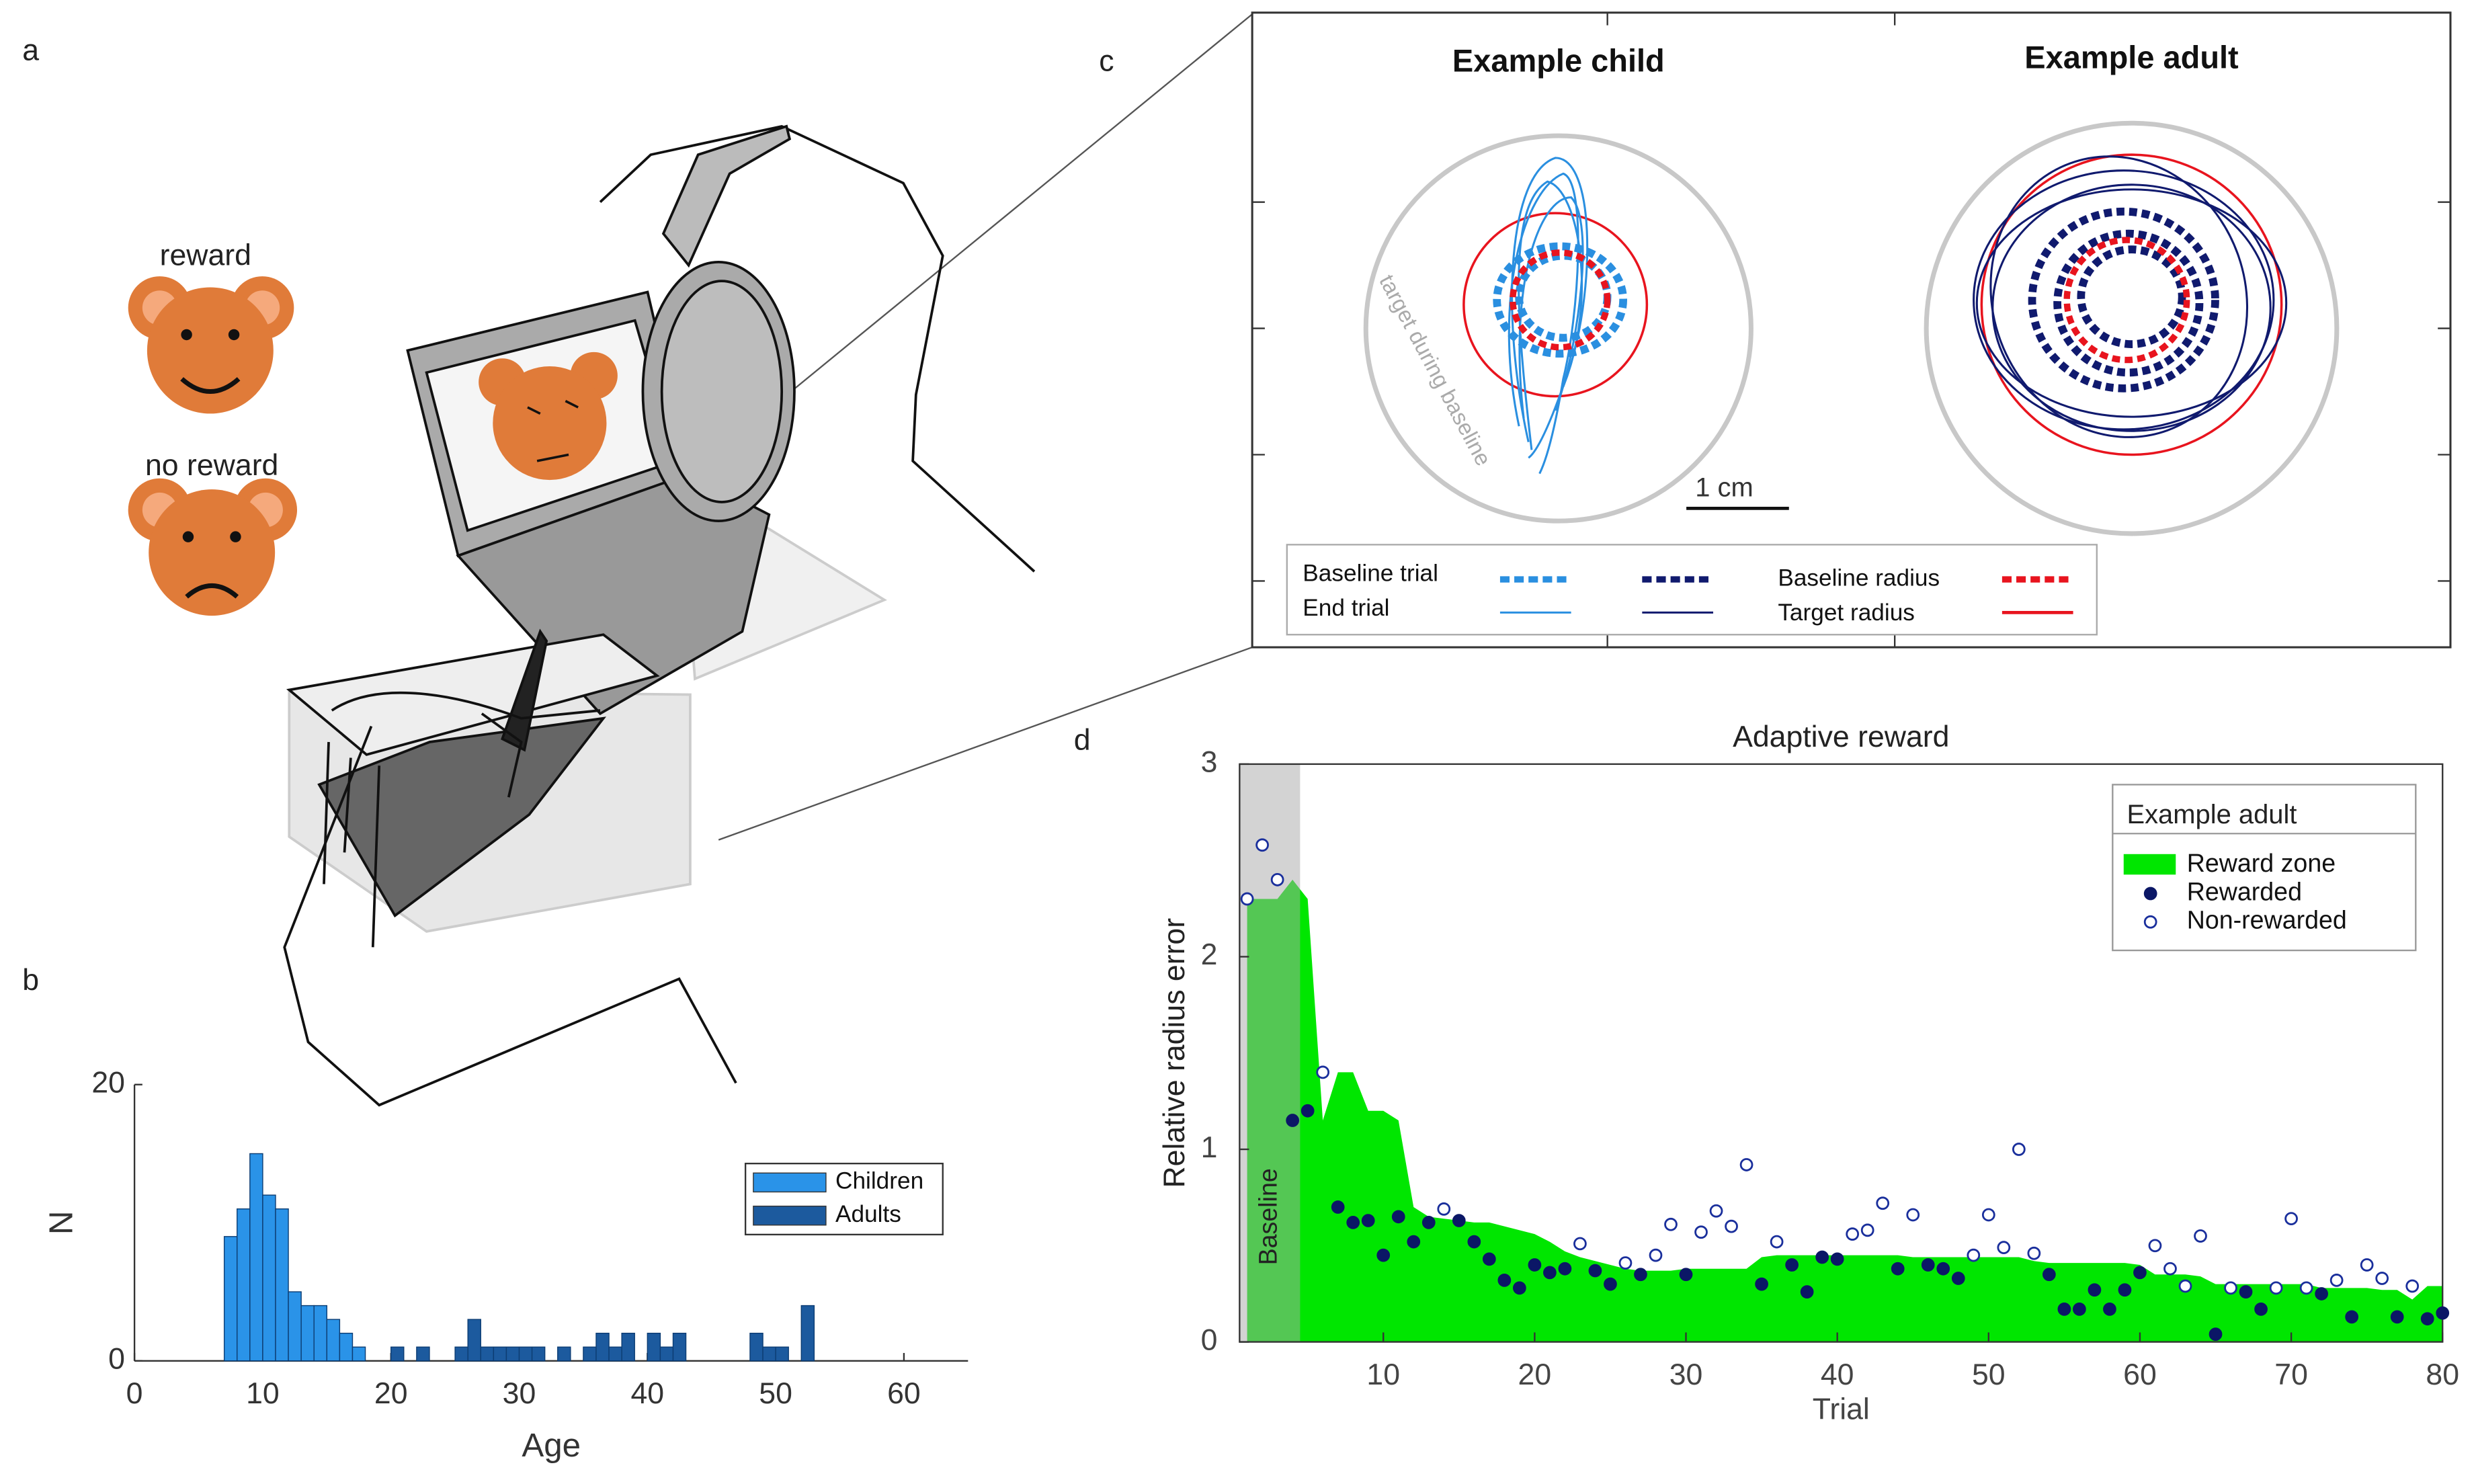  Describe the element at coordinates (879, 1181) in the screenshot. I see `legend-label: Children` at that location.